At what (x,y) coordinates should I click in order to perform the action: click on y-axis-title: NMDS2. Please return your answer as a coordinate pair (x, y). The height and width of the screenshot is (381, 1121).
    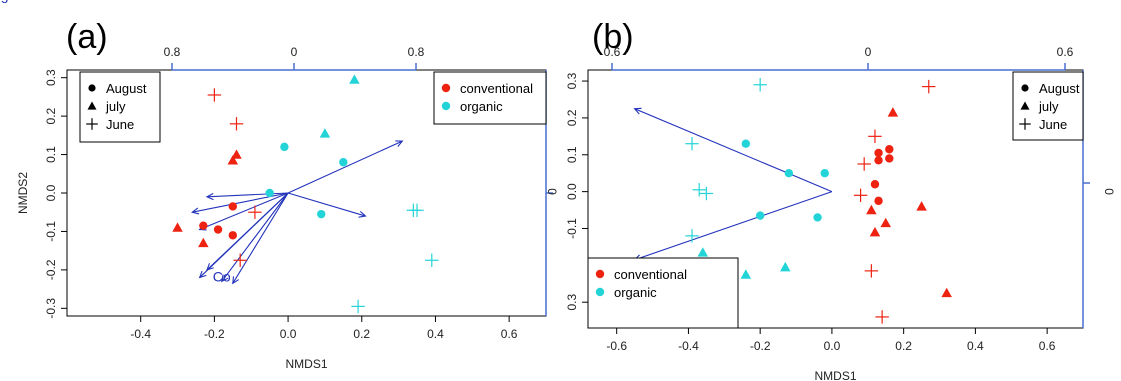
    Looking at the image, I should click on (23, 193).